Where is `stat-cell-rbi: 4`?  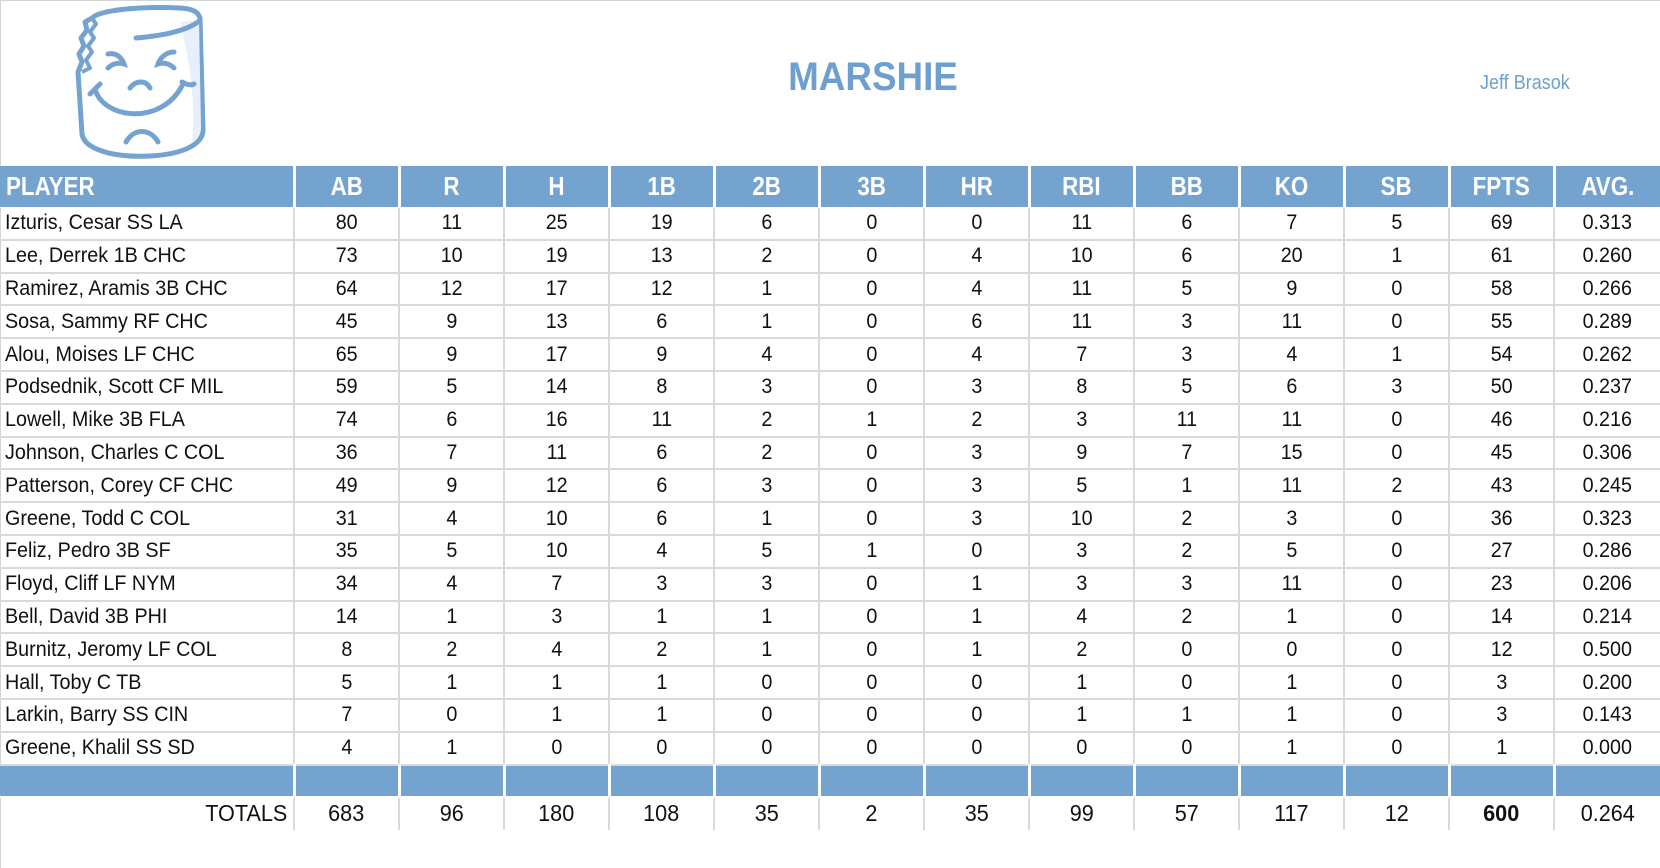
stat-cell-rbi: 4 is located at coordinates (1081, 617).